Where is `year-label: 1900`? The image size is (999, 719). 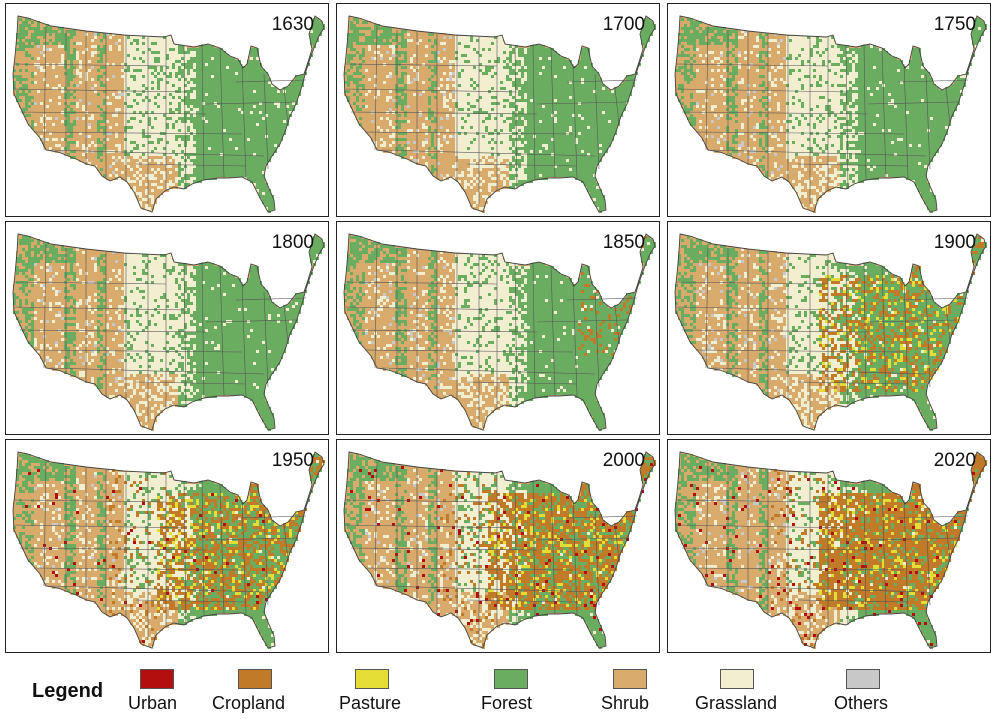 year-label: 1900 is located at coordinates (955, 243).